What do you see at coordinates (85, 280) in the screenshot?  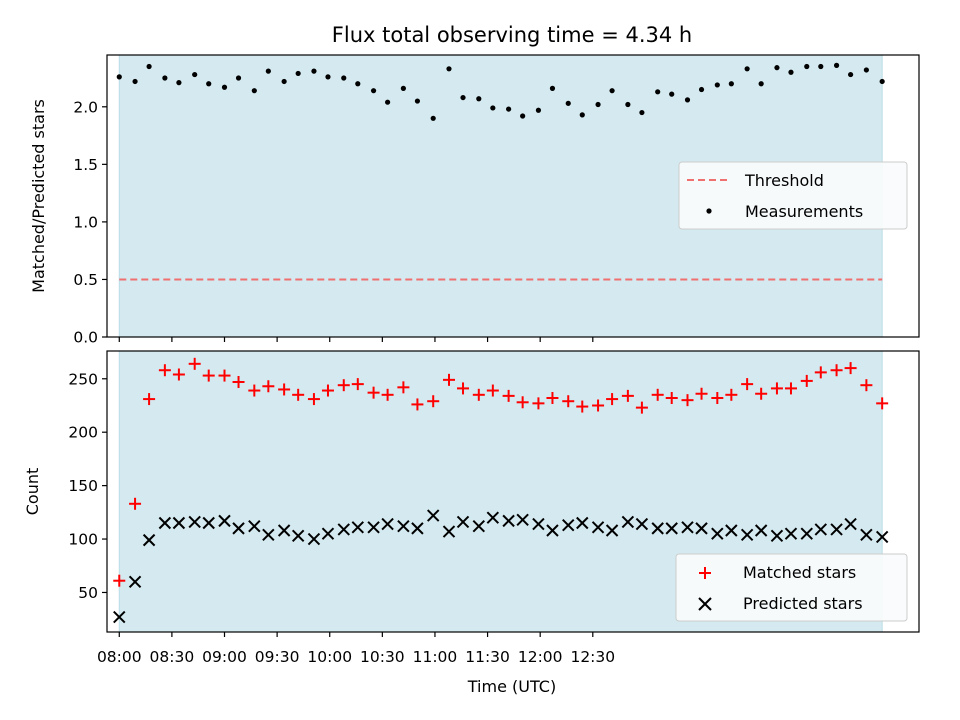 I see `y-tick-label: 0.5` at bounding box center [85, 280].